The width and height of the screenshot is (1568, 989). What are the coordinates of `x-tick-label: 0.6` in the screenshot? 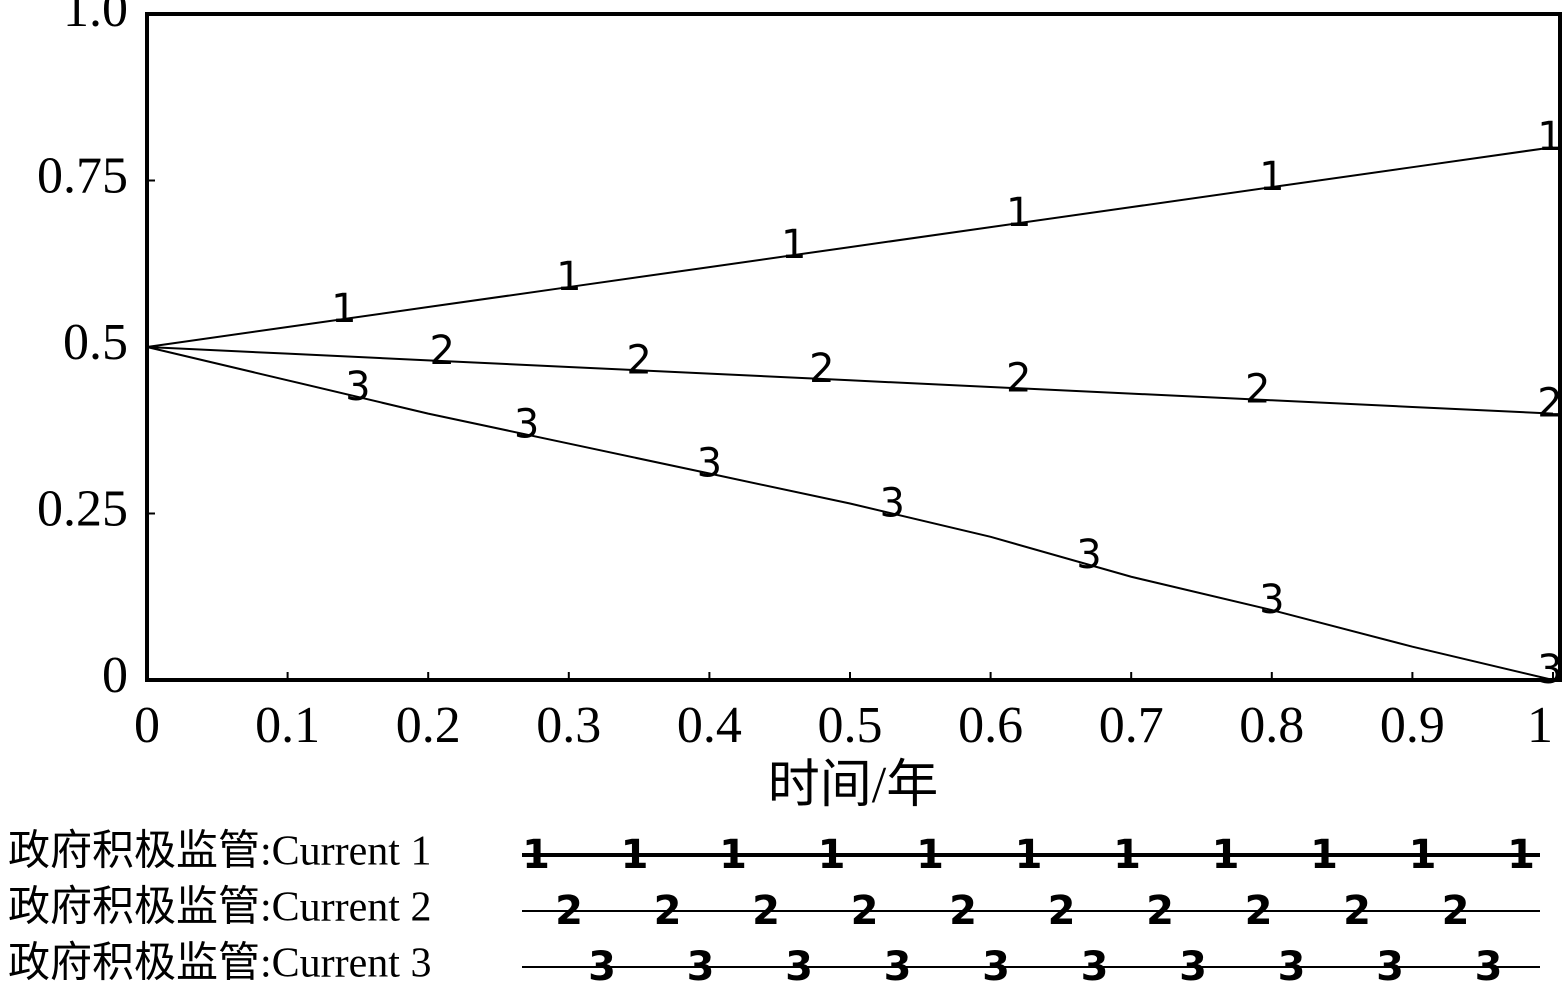 It's located at (990, 725).